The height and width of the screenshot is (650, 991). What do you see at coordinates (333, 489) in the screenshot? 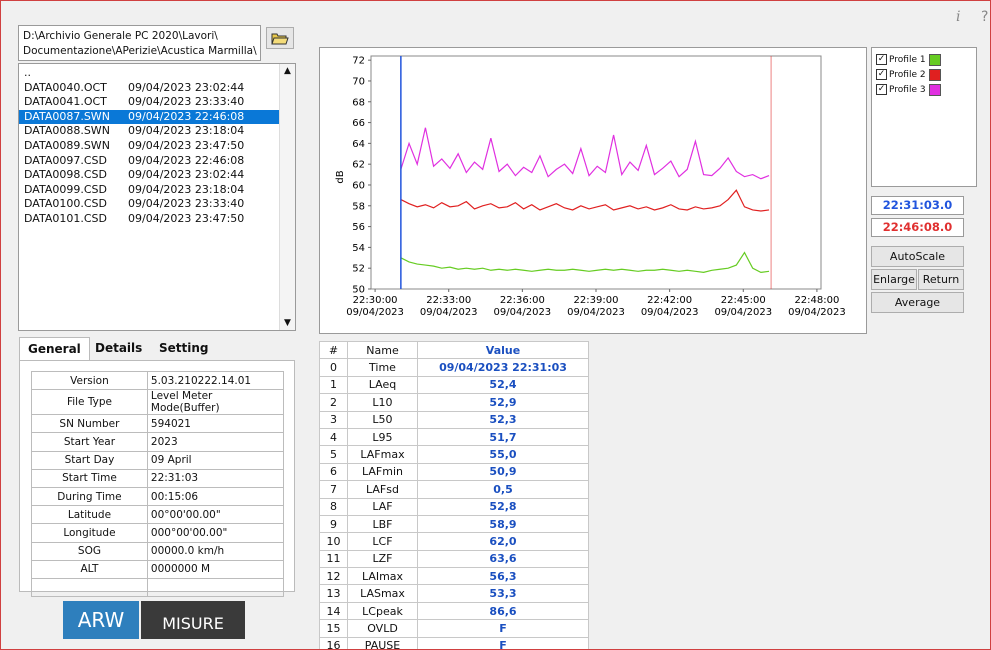
I see `table-cell: 7` at bounding box center [333, 489].